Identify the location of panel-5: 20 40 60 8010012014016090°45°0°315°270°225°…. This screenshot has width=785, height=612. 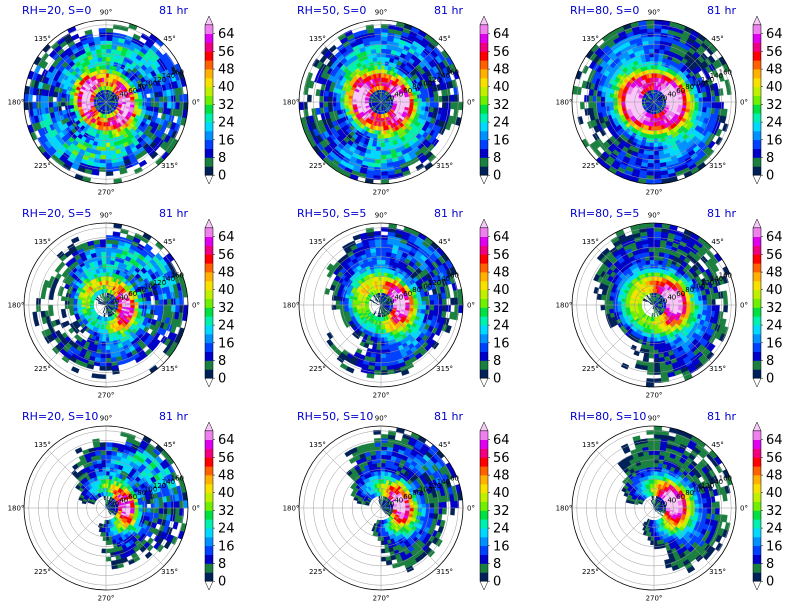
(396, 303).